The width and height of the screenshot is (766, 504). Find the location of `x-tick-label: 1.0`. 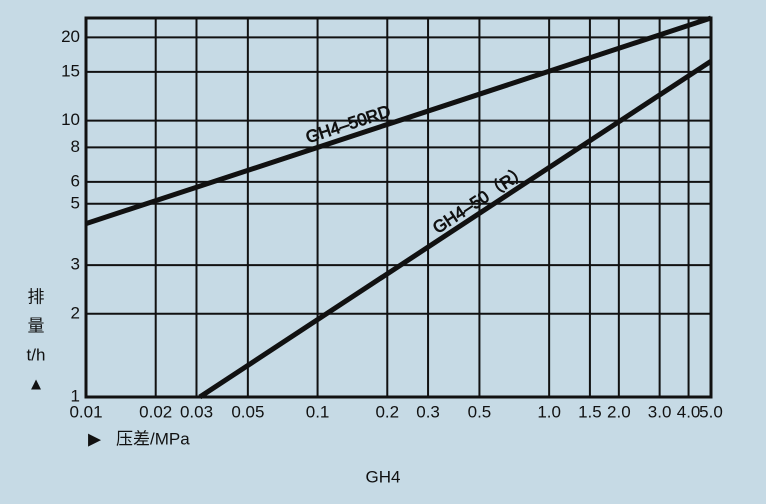

x-tick-label: 1.0 is located at coordinates (549, 411).